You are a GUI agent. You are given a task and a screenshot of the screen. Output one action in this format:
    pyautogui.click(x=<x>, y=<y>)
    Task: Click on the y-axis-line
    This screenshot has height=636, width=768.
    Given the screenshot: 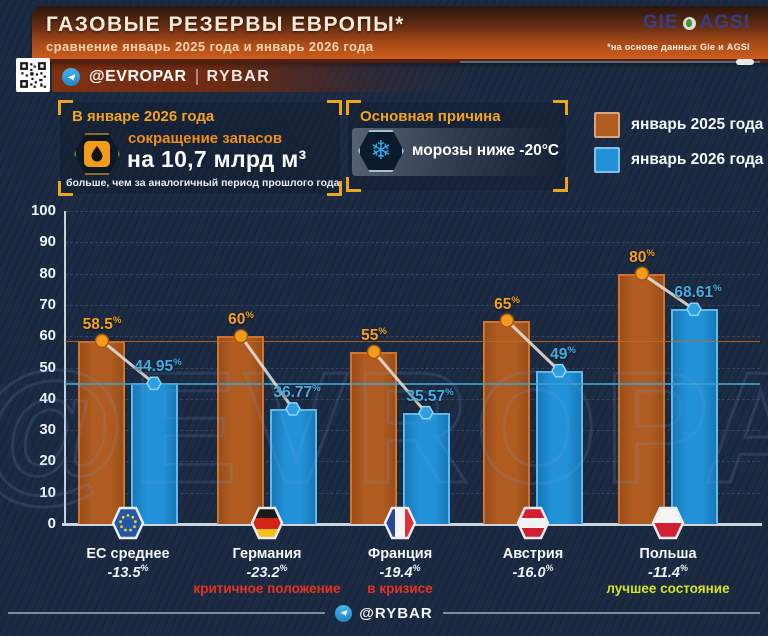 What is the action you would take?
    pyautogui.click(x=65, y=367)
    